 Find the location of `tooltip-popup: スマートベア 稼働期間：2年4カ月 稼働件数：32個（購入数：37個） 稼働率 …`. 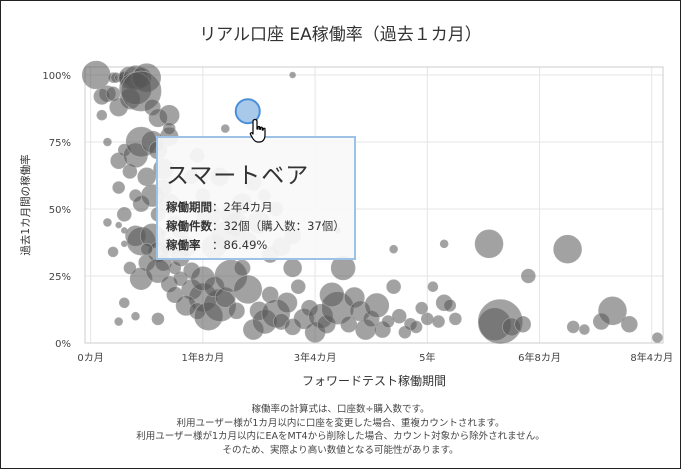

tooltip-popup: スマートベア 稼働期間：2年4カ月 稼働件数：32個（購入数：37個） 稼働率 … is located at coordinates (256, 198).